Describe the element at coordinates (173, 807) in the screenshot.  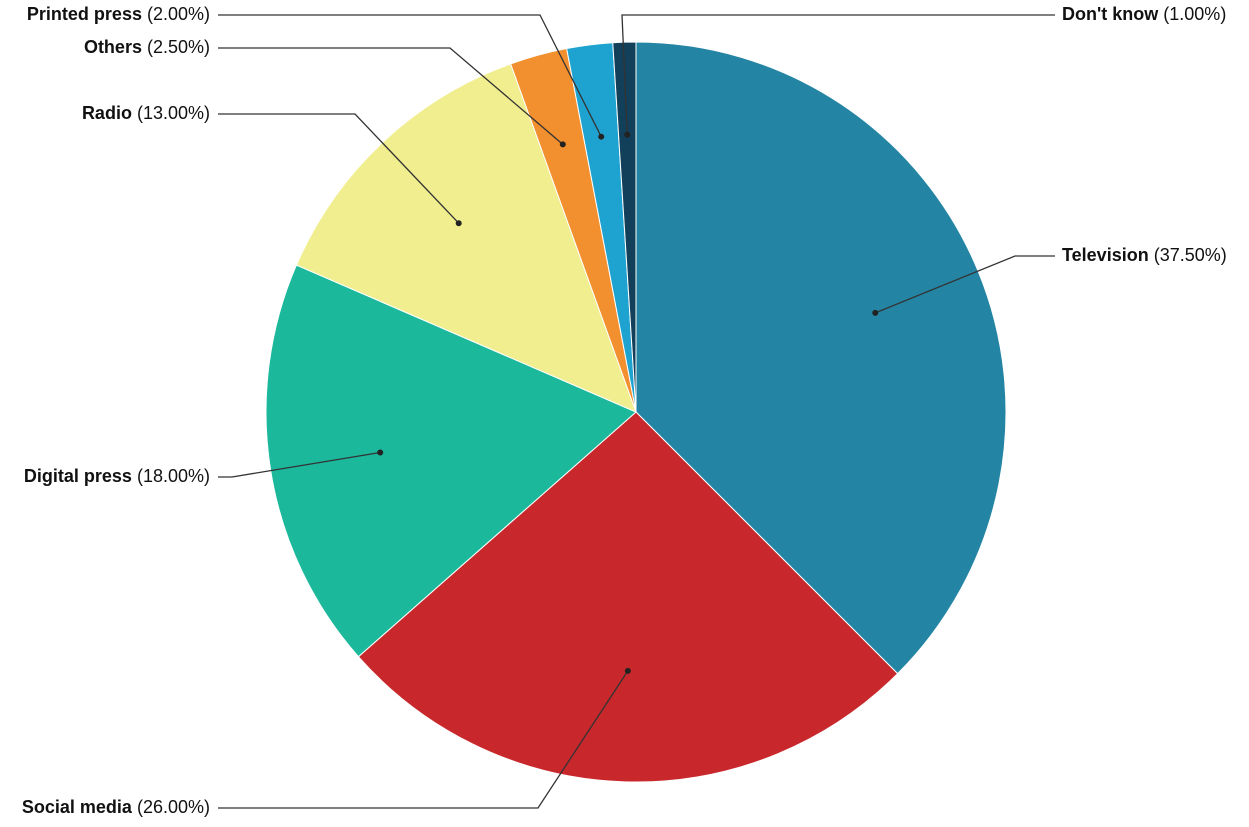
I see `slice-value: (26.00%)` at that location.